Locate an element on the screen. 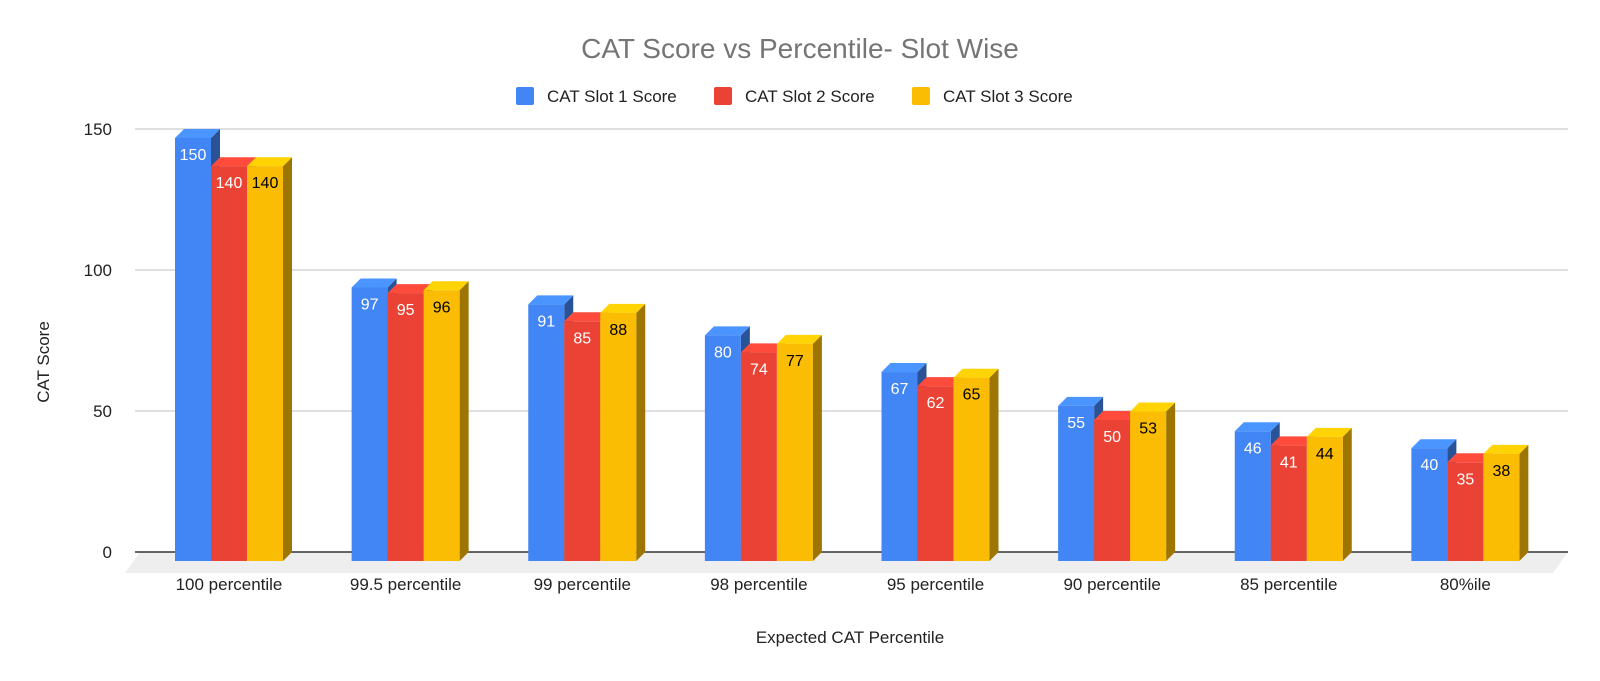 The image size is (1600, 681). legend-item: CAT Slot 1 Score is located at coordinates (596, 96).